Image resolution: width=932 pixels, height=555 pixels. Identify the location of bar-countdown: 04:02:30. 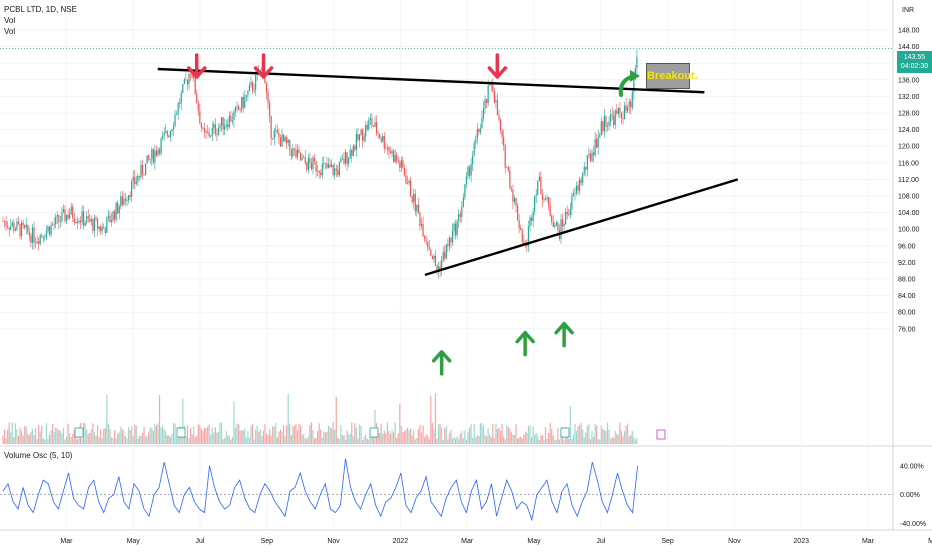
(914, 66).